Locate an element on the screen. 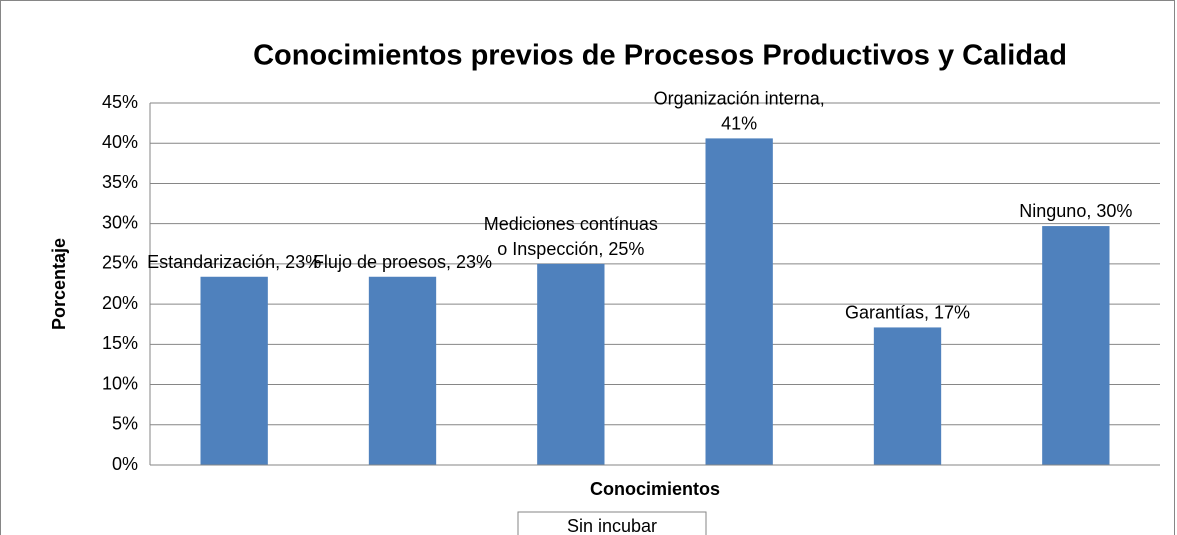 The image size is (1177, 535). legend-box is located at coordinates (612, 523).